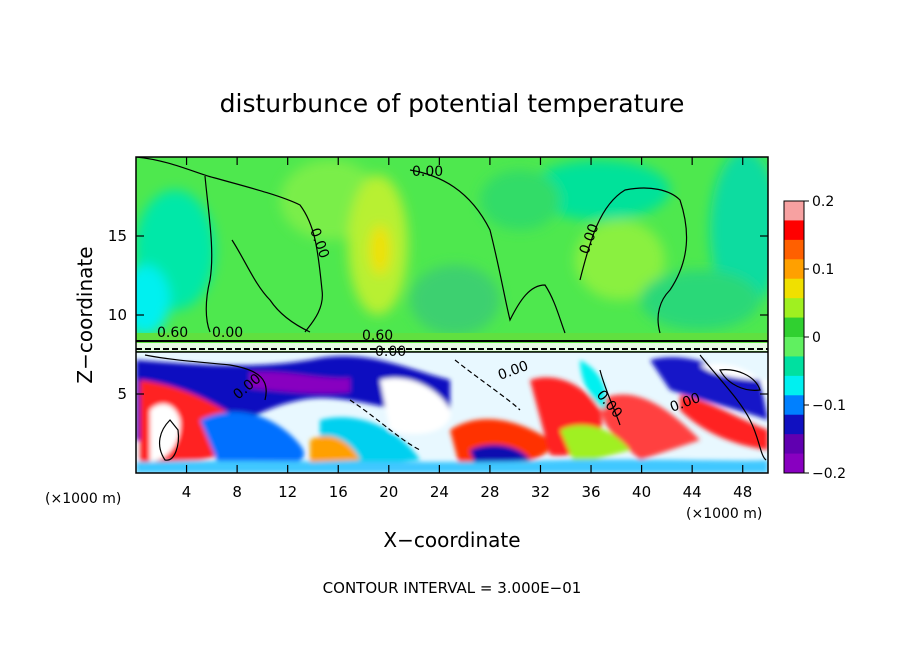  I want to click on colorbar-ticks: 0.2 0.1 0 −0.1 −0.2, so click(825, 338).